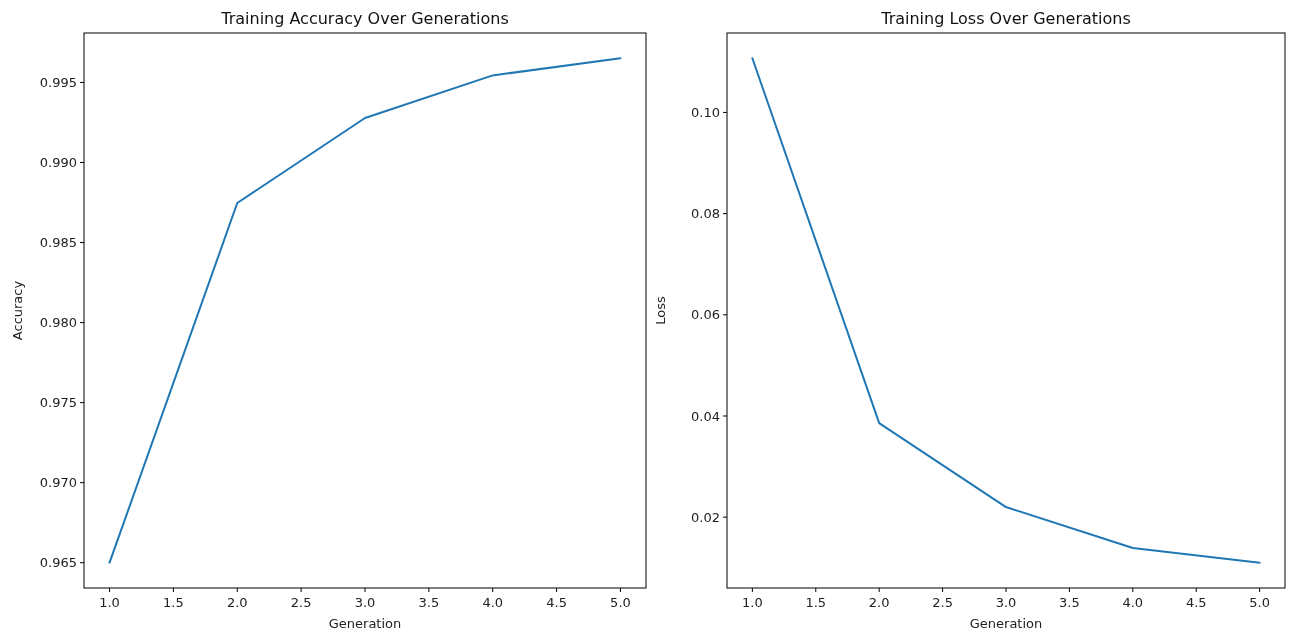 This screenshot has width=1290, height=636. I want to click on y-axis-title: Accuracy, so click(17, 310).